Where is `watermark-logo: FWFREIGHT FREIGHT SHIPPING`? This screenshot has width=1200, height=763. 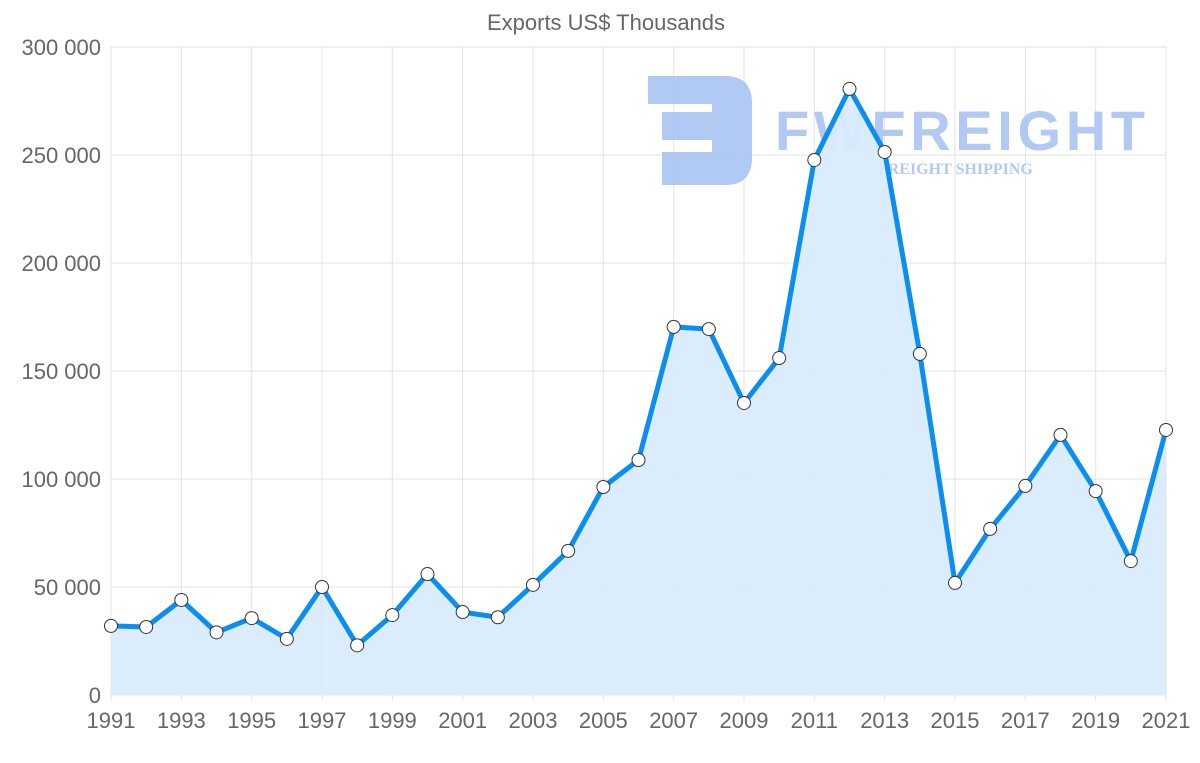 watermark-logo: FWFREIGHT FREIGHT SHIPPING is located at coordinates (896, 130).